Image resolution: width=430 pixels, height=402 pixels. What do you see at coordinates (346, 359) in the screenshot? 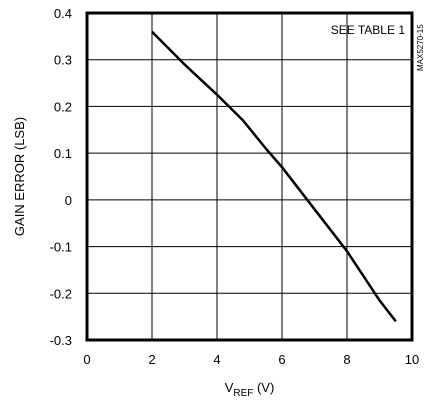
I see `x-tick-label: 8` at bounding box center [346, 359].